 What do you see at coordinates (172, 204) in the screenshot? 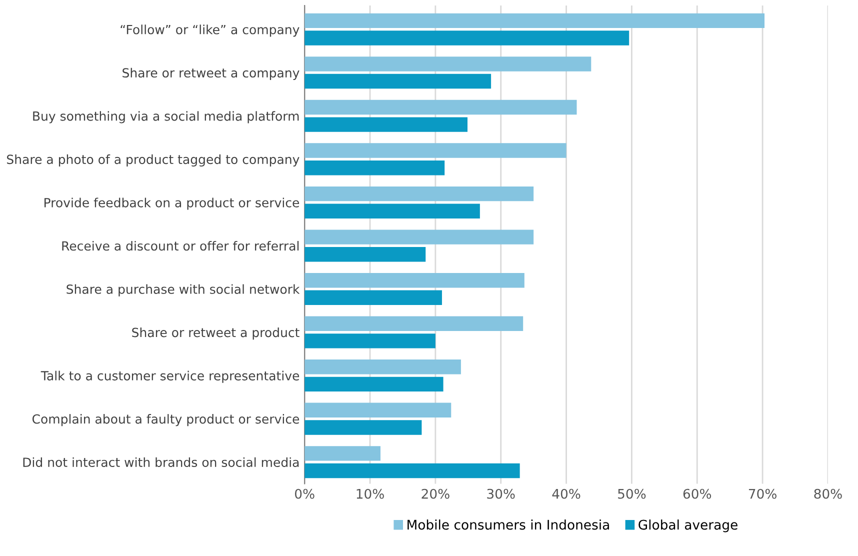
I see `y-tick-label: Provide feedback on a product or service` at bounding box center [172, 204].